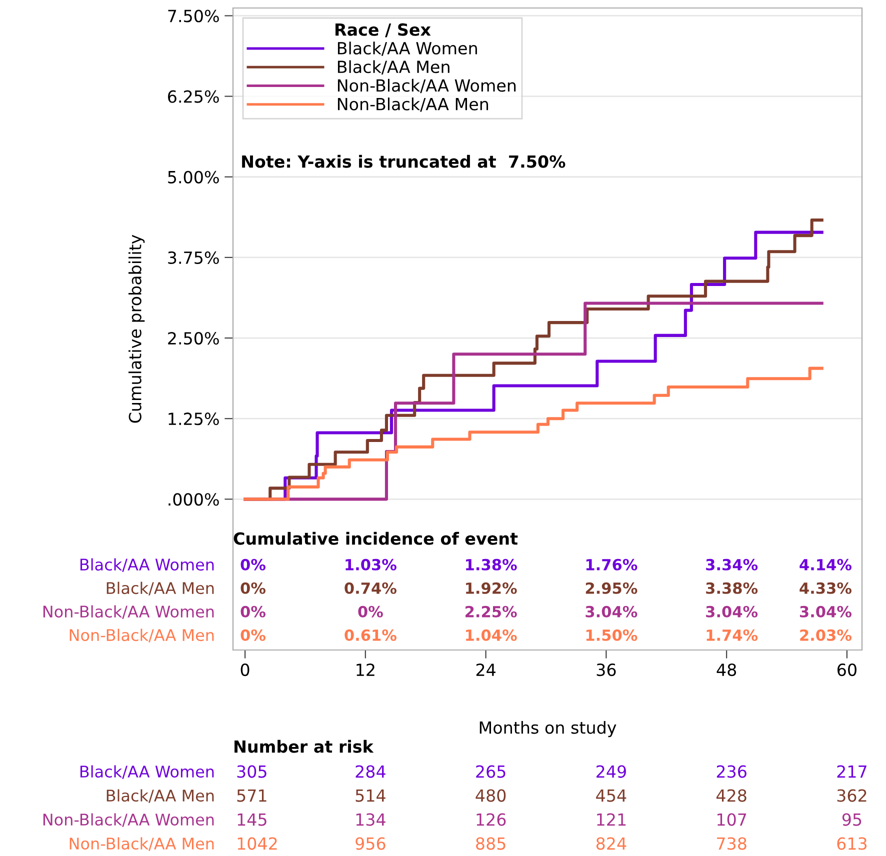  Describe the element at coordinates (491, 771) in the screenshot. I see `text: 265` at that location.